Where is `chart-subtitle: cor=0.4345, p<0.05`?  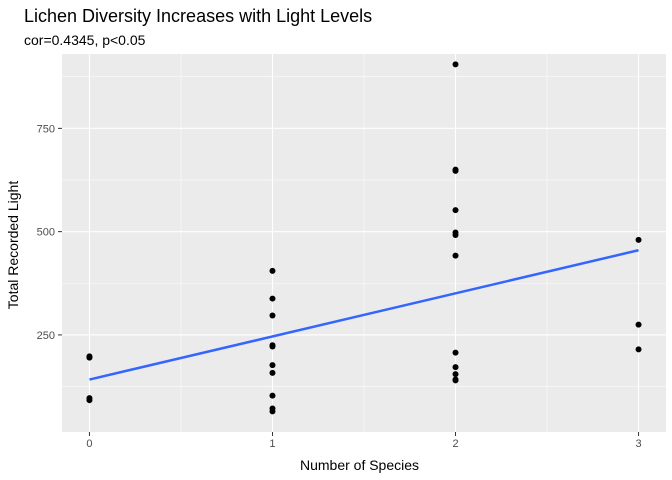 chart-subtitle: cor=0.4345, p<0.05 is located at coordinates (85, 40).